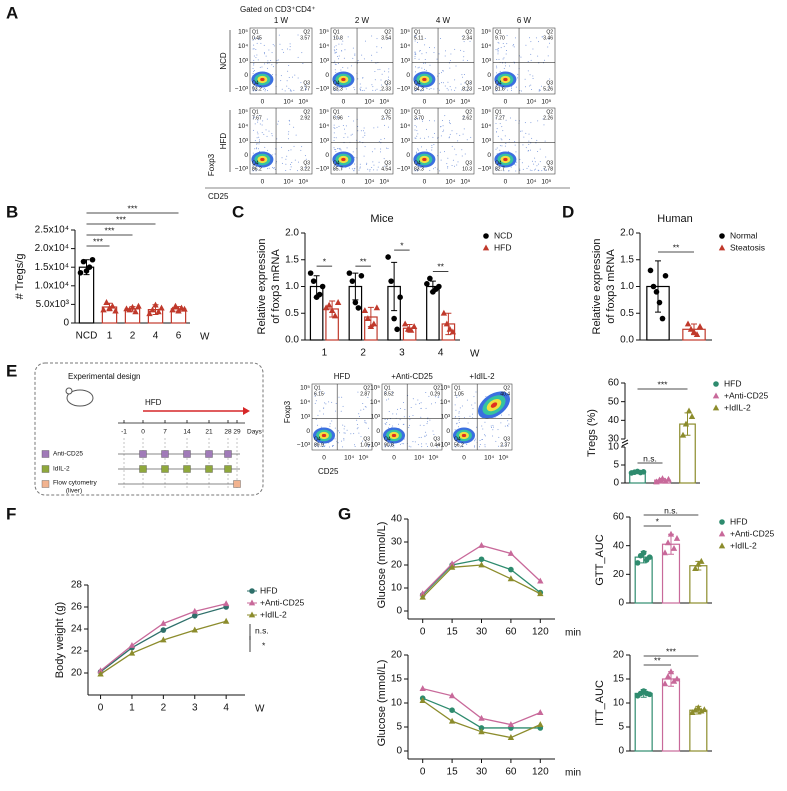  I want to click on y-axis-label: # Tregs/g, so click(20, 277).